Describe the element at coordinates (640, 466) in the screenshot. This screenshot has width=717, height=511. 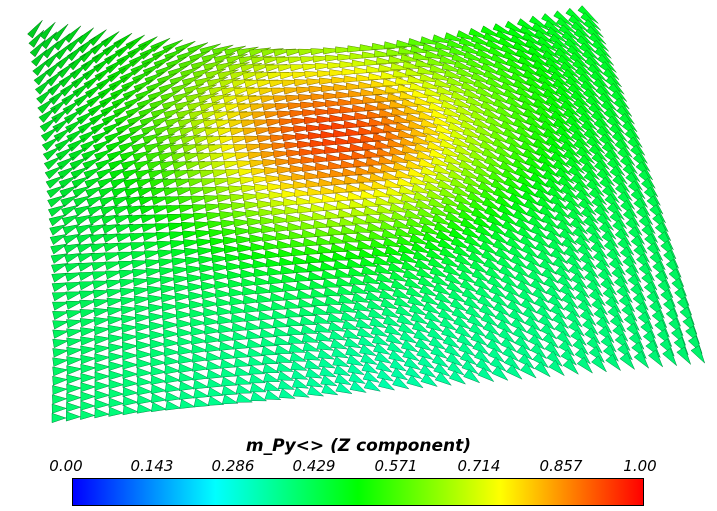
I see `scalar-bar-tick: 1.00` at that location.